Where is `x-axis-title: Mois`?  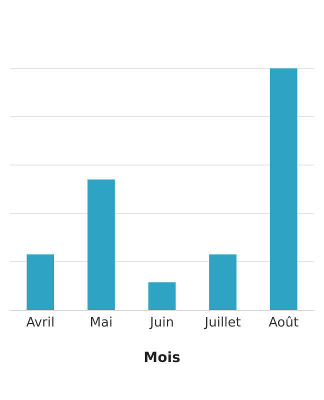
x-axis-title: Mois is located at coordinates (162, 358).